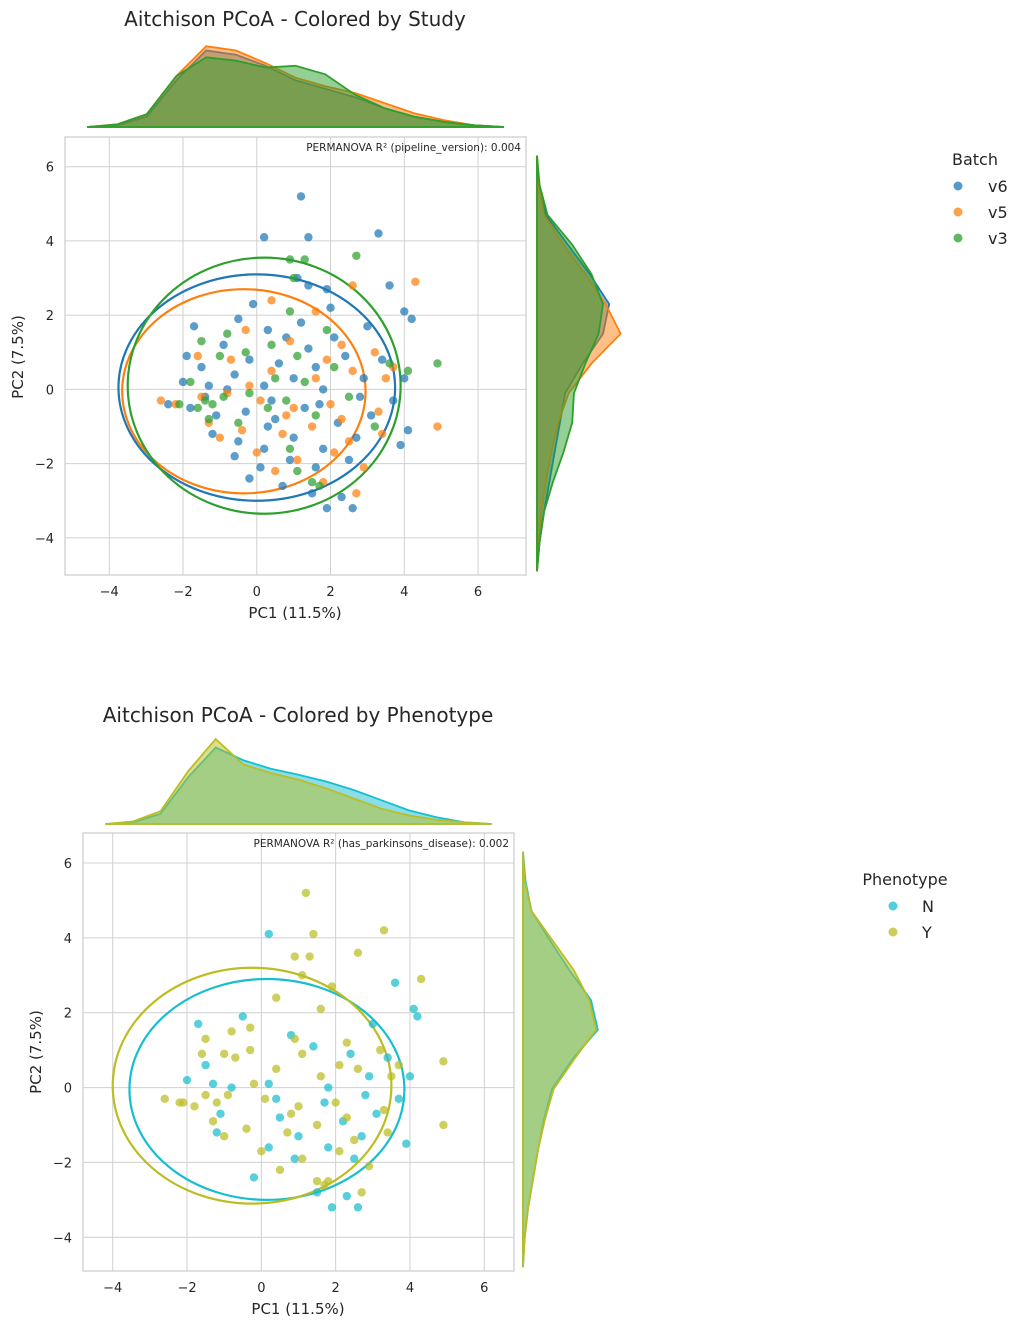  I want to click on y-tick-label: −2, so click(44, 465).